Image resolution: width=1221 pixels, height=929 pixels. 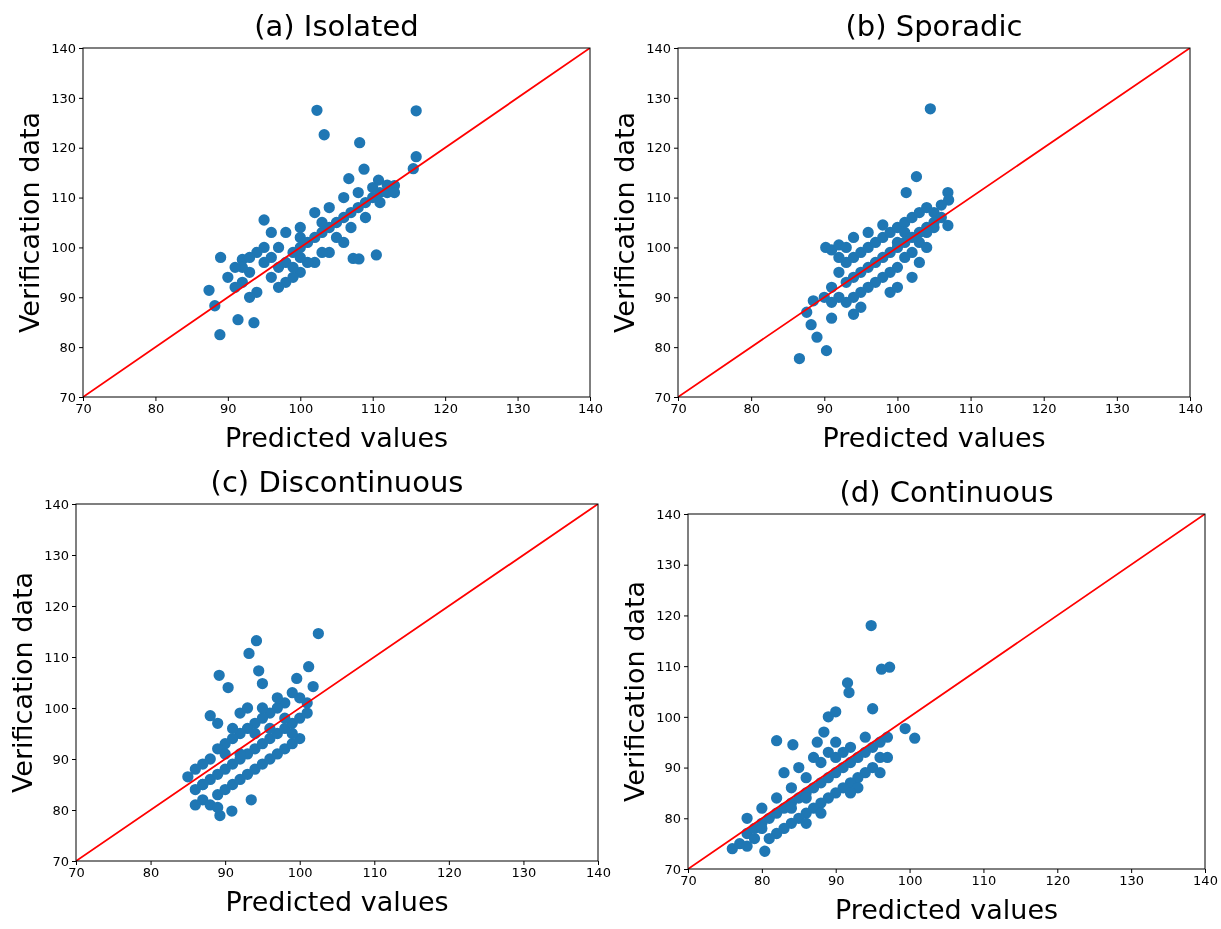 I want to click on chart-title: (a) Isolated, so click(x=336, y=26).